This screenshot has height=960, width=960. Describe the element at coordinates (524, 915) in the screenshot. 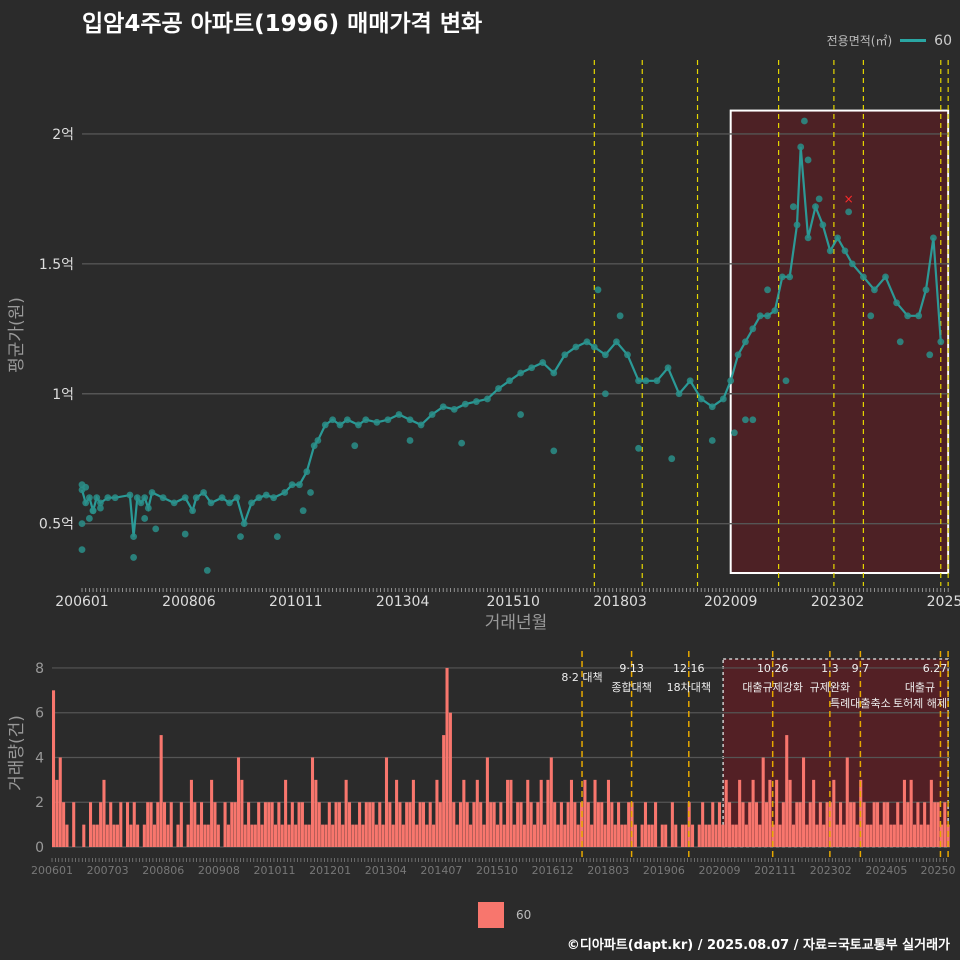

I see `legend-bar-label: 60` at that location.